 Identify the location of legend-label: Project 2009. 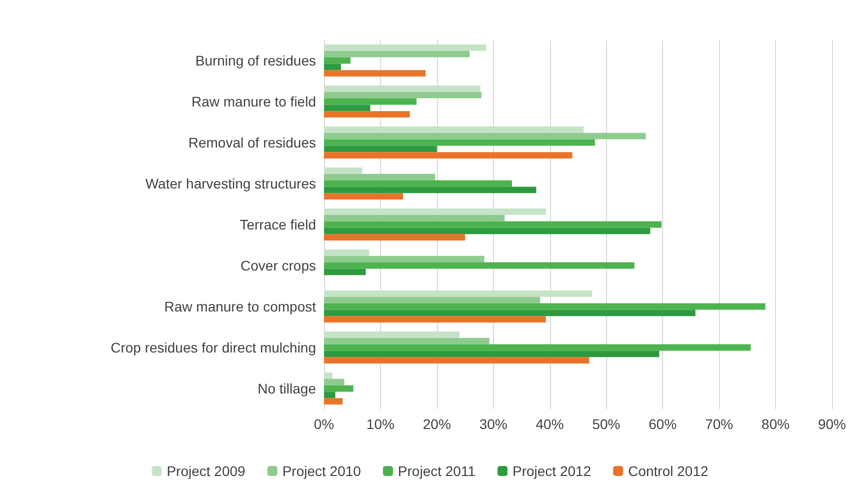
(206, 471).